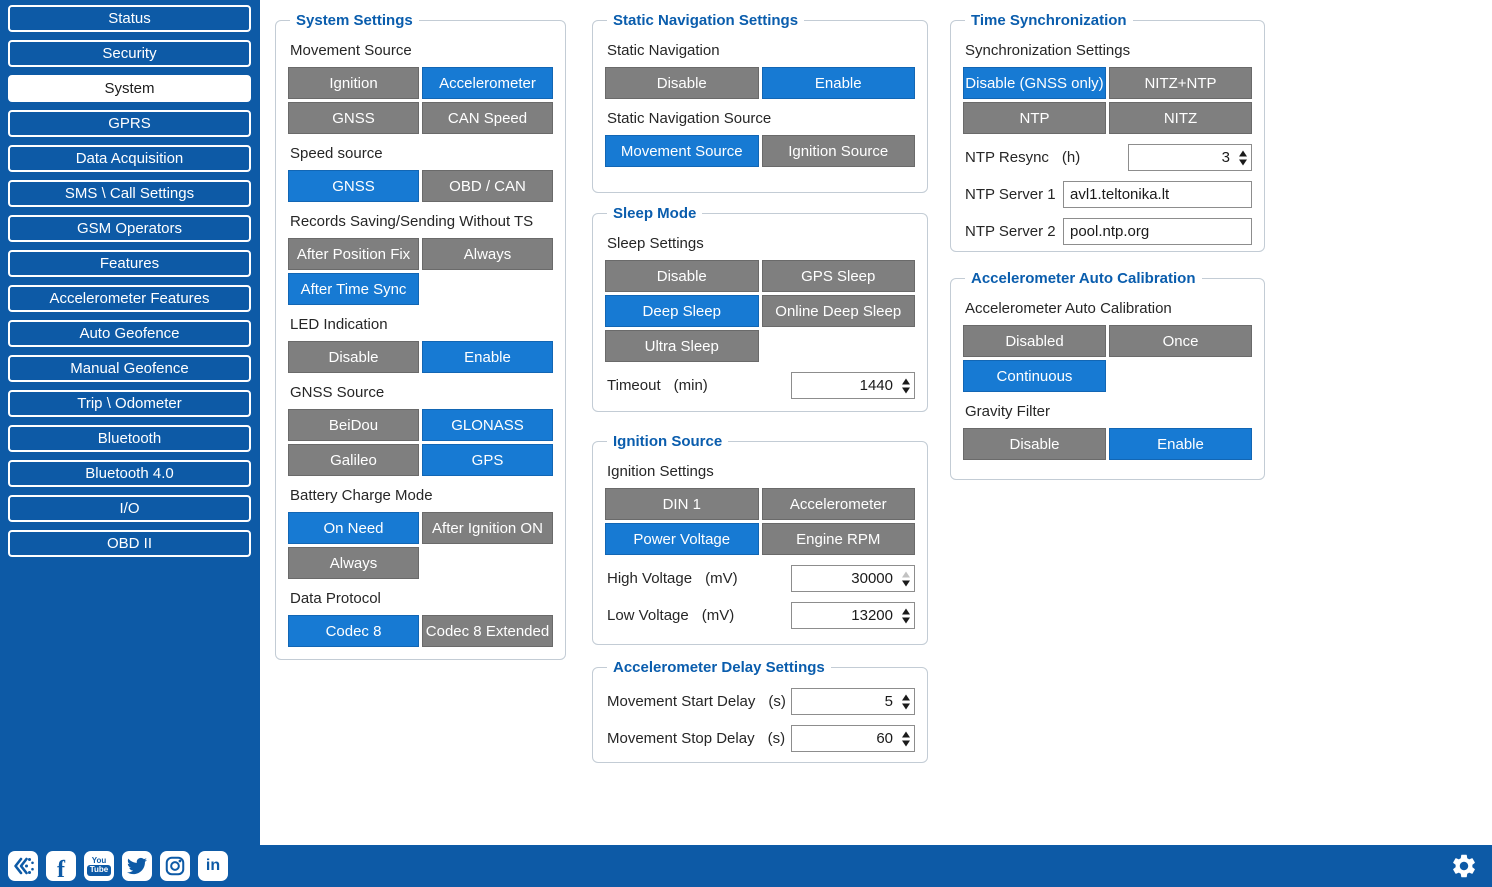 The width and height of the screenshot is (1492, 887). What do you see at coordinates (487, 118) in the screenshot?
I see `option-can-speed: CAN Speed` at bounding box center [487, 118].